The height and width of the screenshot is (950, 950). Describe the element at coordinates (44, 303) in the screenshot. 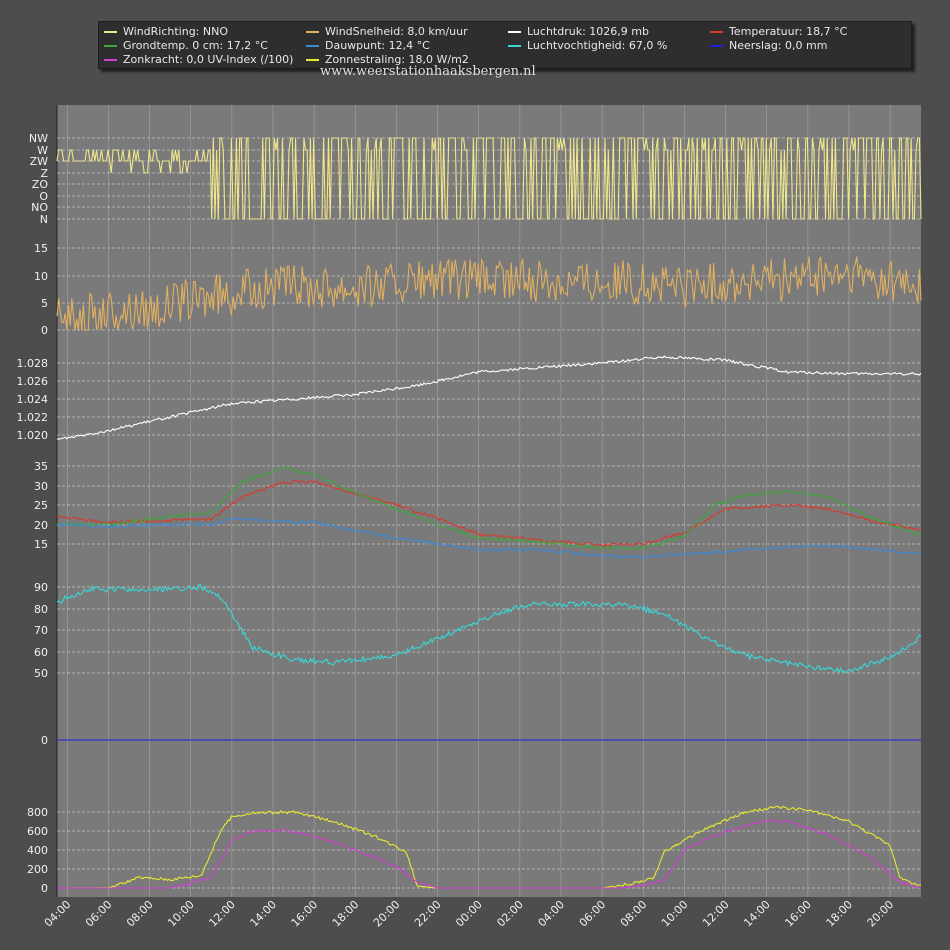

I see `y-tick-label: 5` at that location.